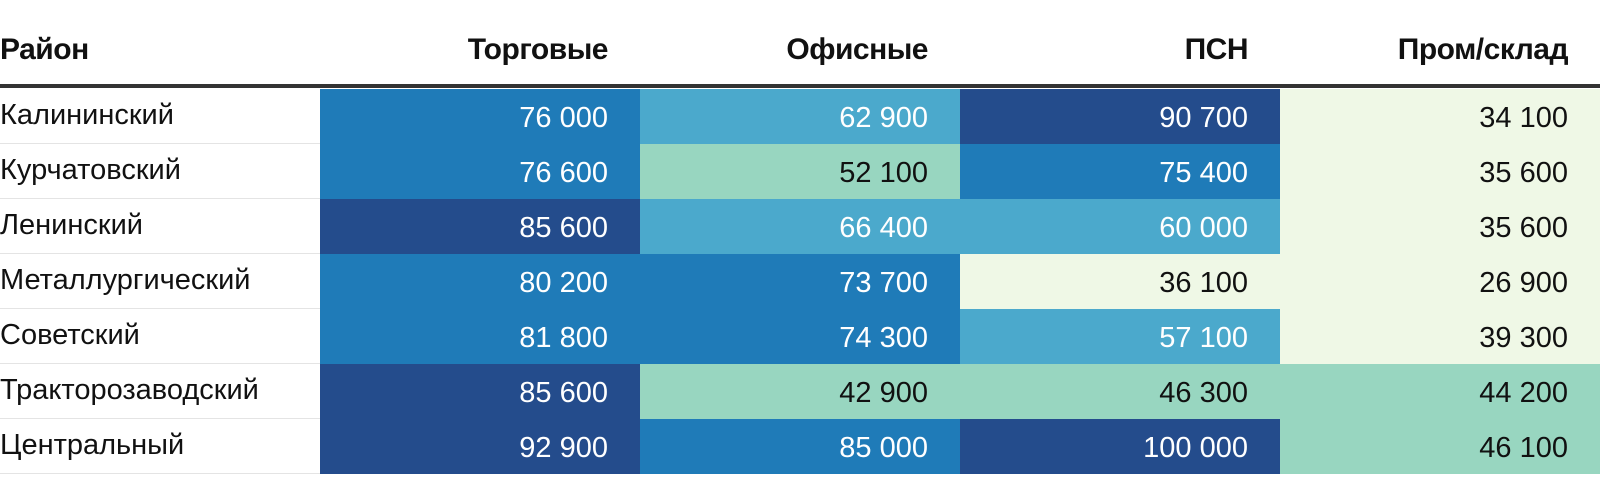 Image resolution: width=1600 pixels, height=498 pixels. What do you see at coordinates (44, 49) in the screenshot?
I see `column-header-district: Район` at bounding box center [44, 49].